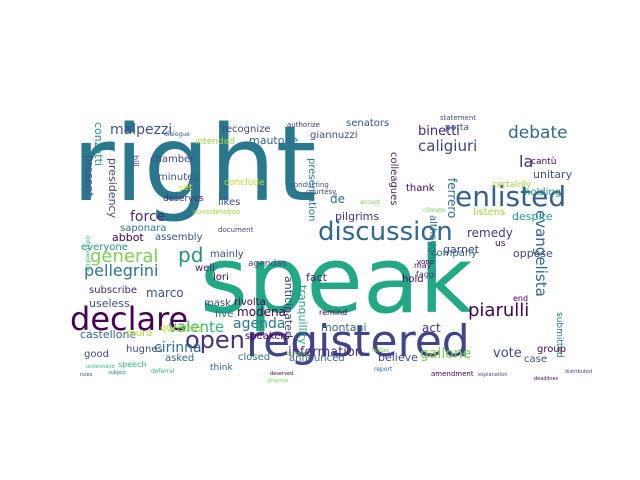 This screenshot has width=640, height=480. I want to click on word-binetti: binetti, so click(439, 131).